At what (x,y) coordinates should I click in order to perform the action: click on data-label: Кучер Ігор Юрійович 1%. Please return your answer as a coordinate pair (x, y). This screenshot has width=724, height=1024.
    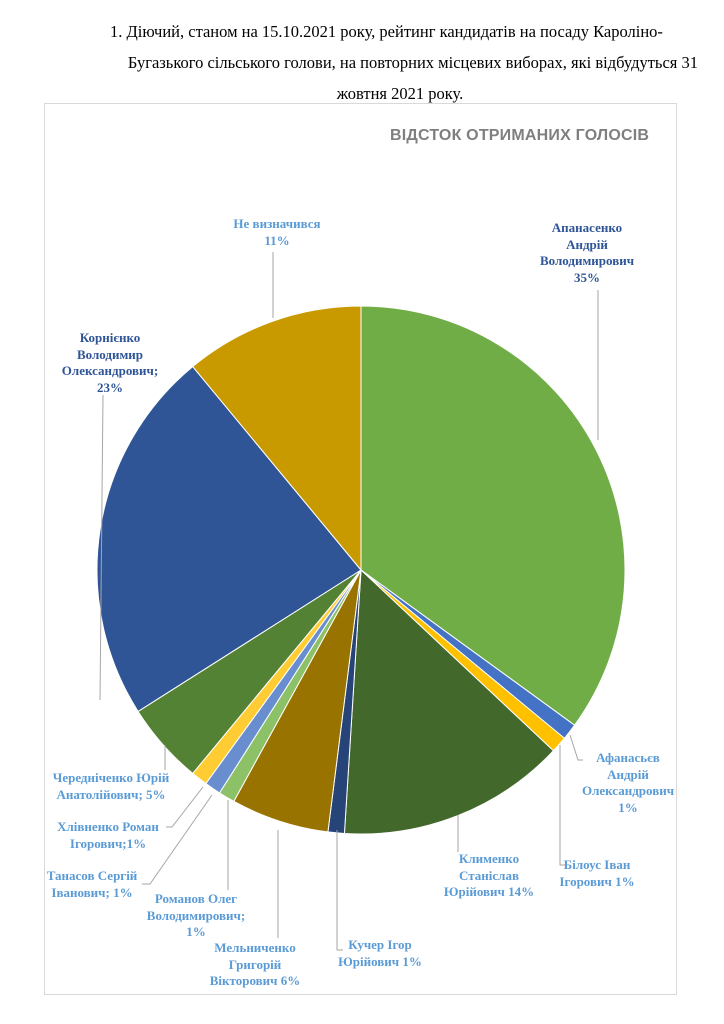
    Looking at the image, I should click on (380, 953).